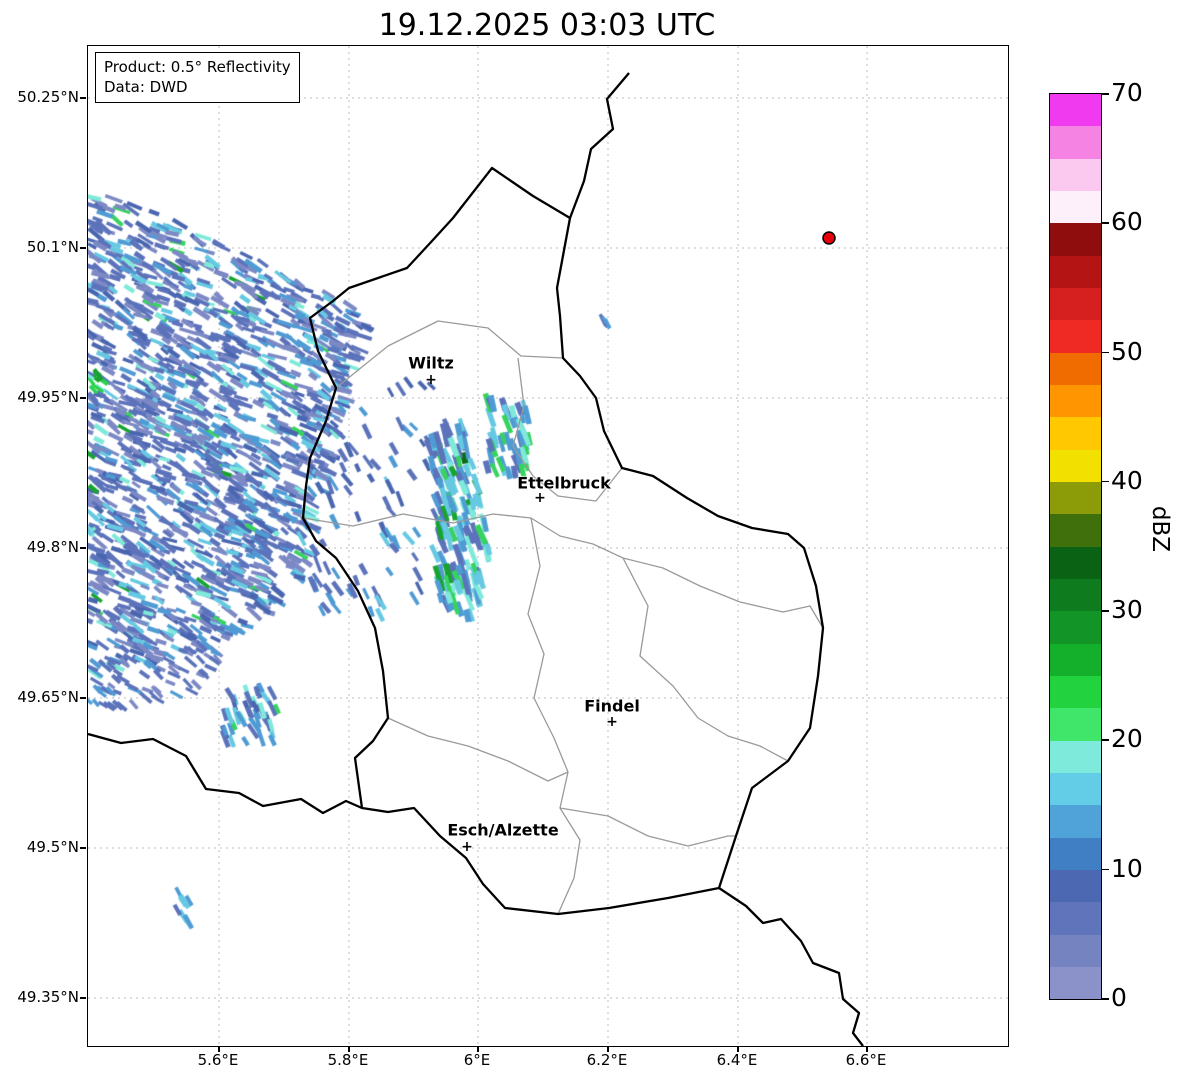 This screenshot has width=1184, height=1081. I want to click on xtick-label: 6.4°E, so click(737, 1060).